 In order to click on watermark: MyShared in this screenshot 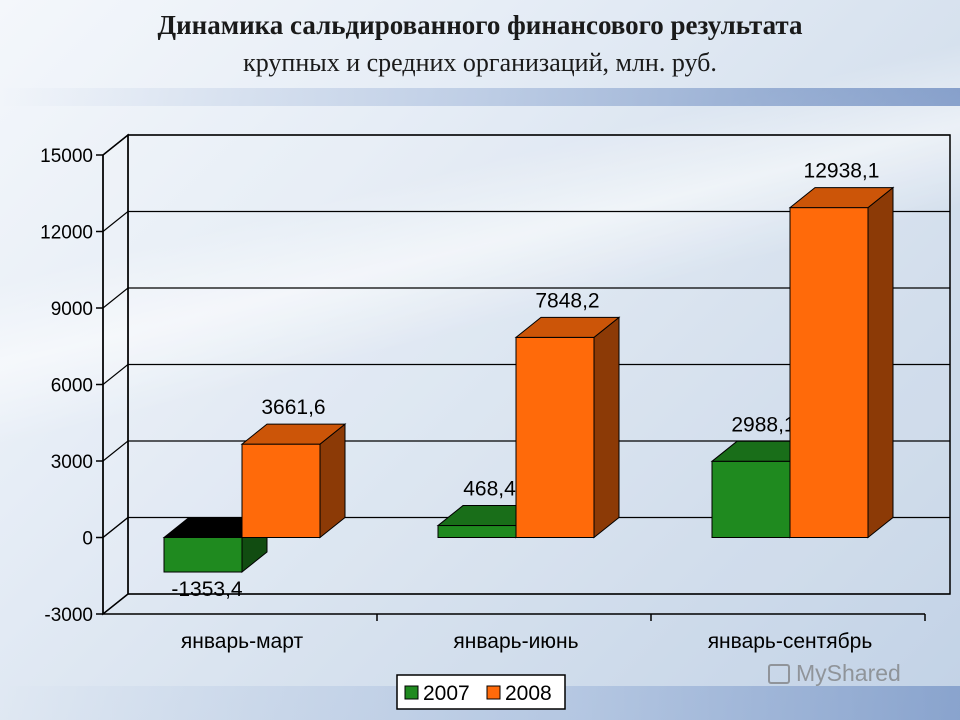, I will do `click(834, 673)`.